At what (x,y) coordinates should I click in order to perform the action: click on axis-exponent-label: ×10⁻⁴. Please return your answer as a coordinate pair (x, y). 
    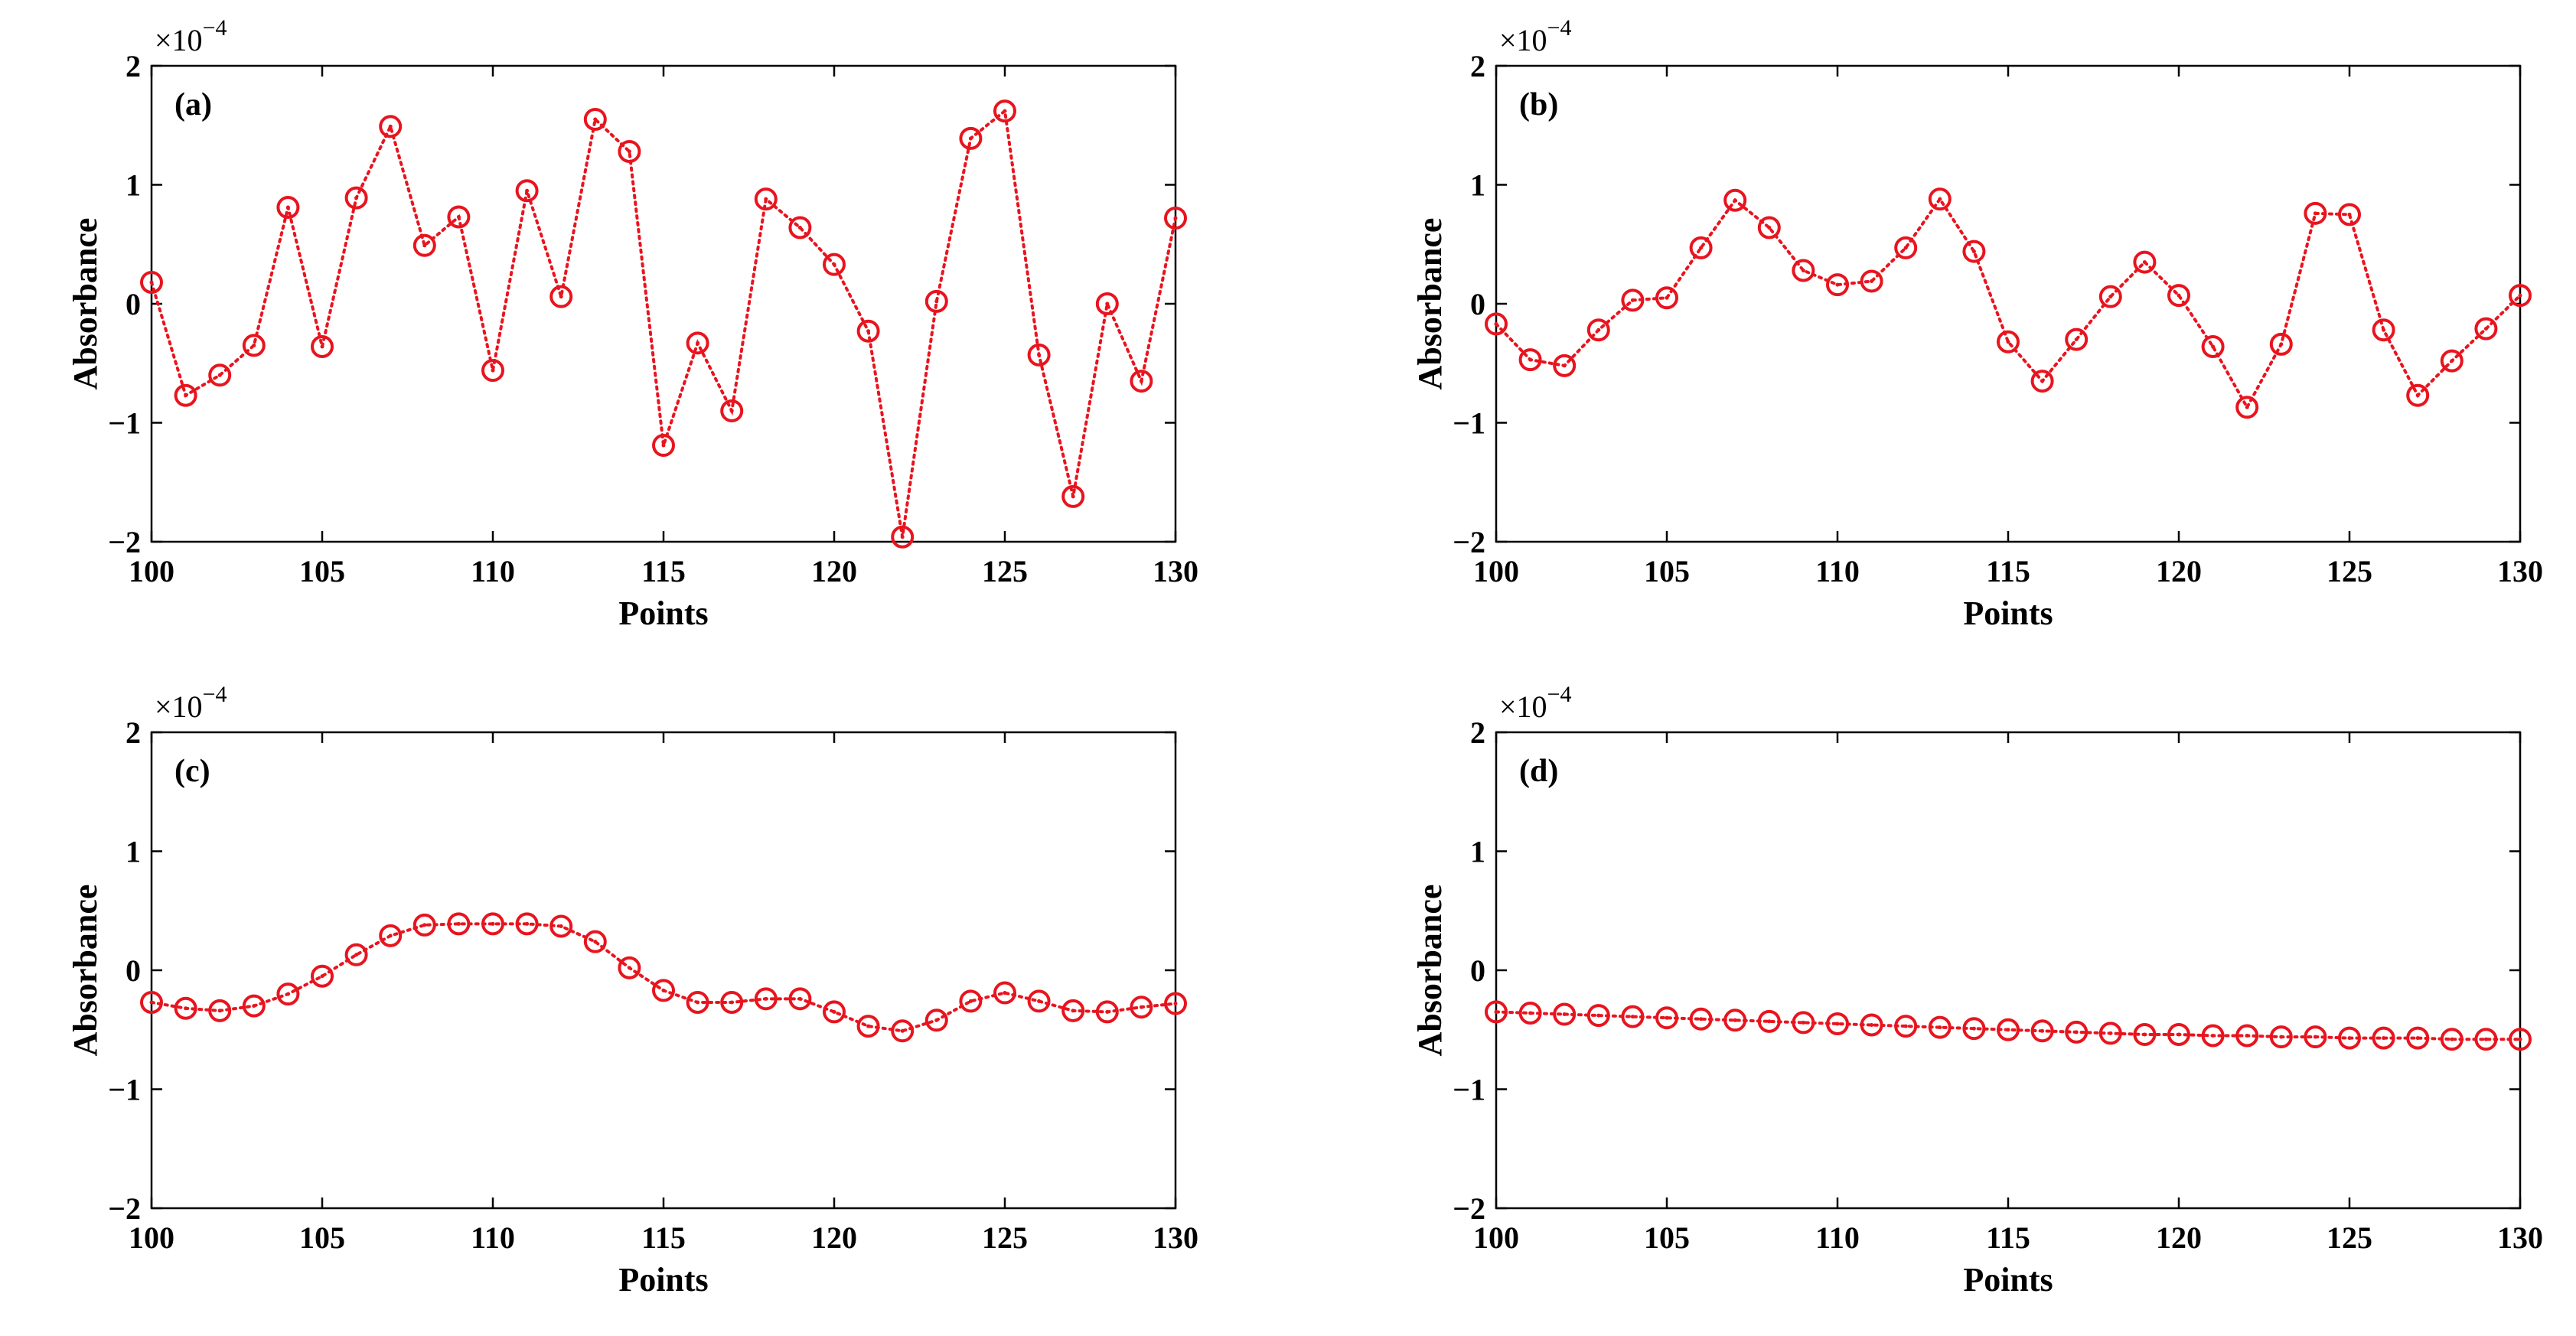
    Looking at the image, I should click on (191, 703).